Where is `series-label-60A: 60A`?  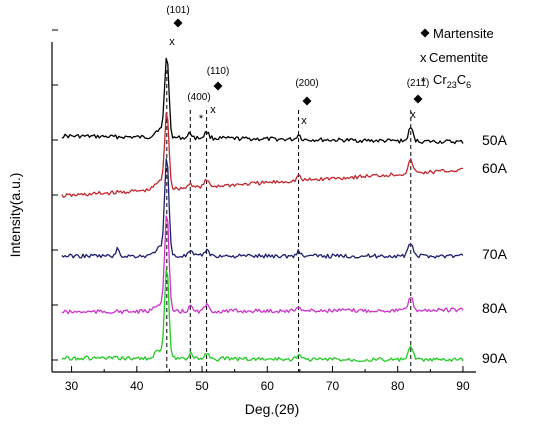
series-label-60A: 60A is located at coordinates (495, 168).